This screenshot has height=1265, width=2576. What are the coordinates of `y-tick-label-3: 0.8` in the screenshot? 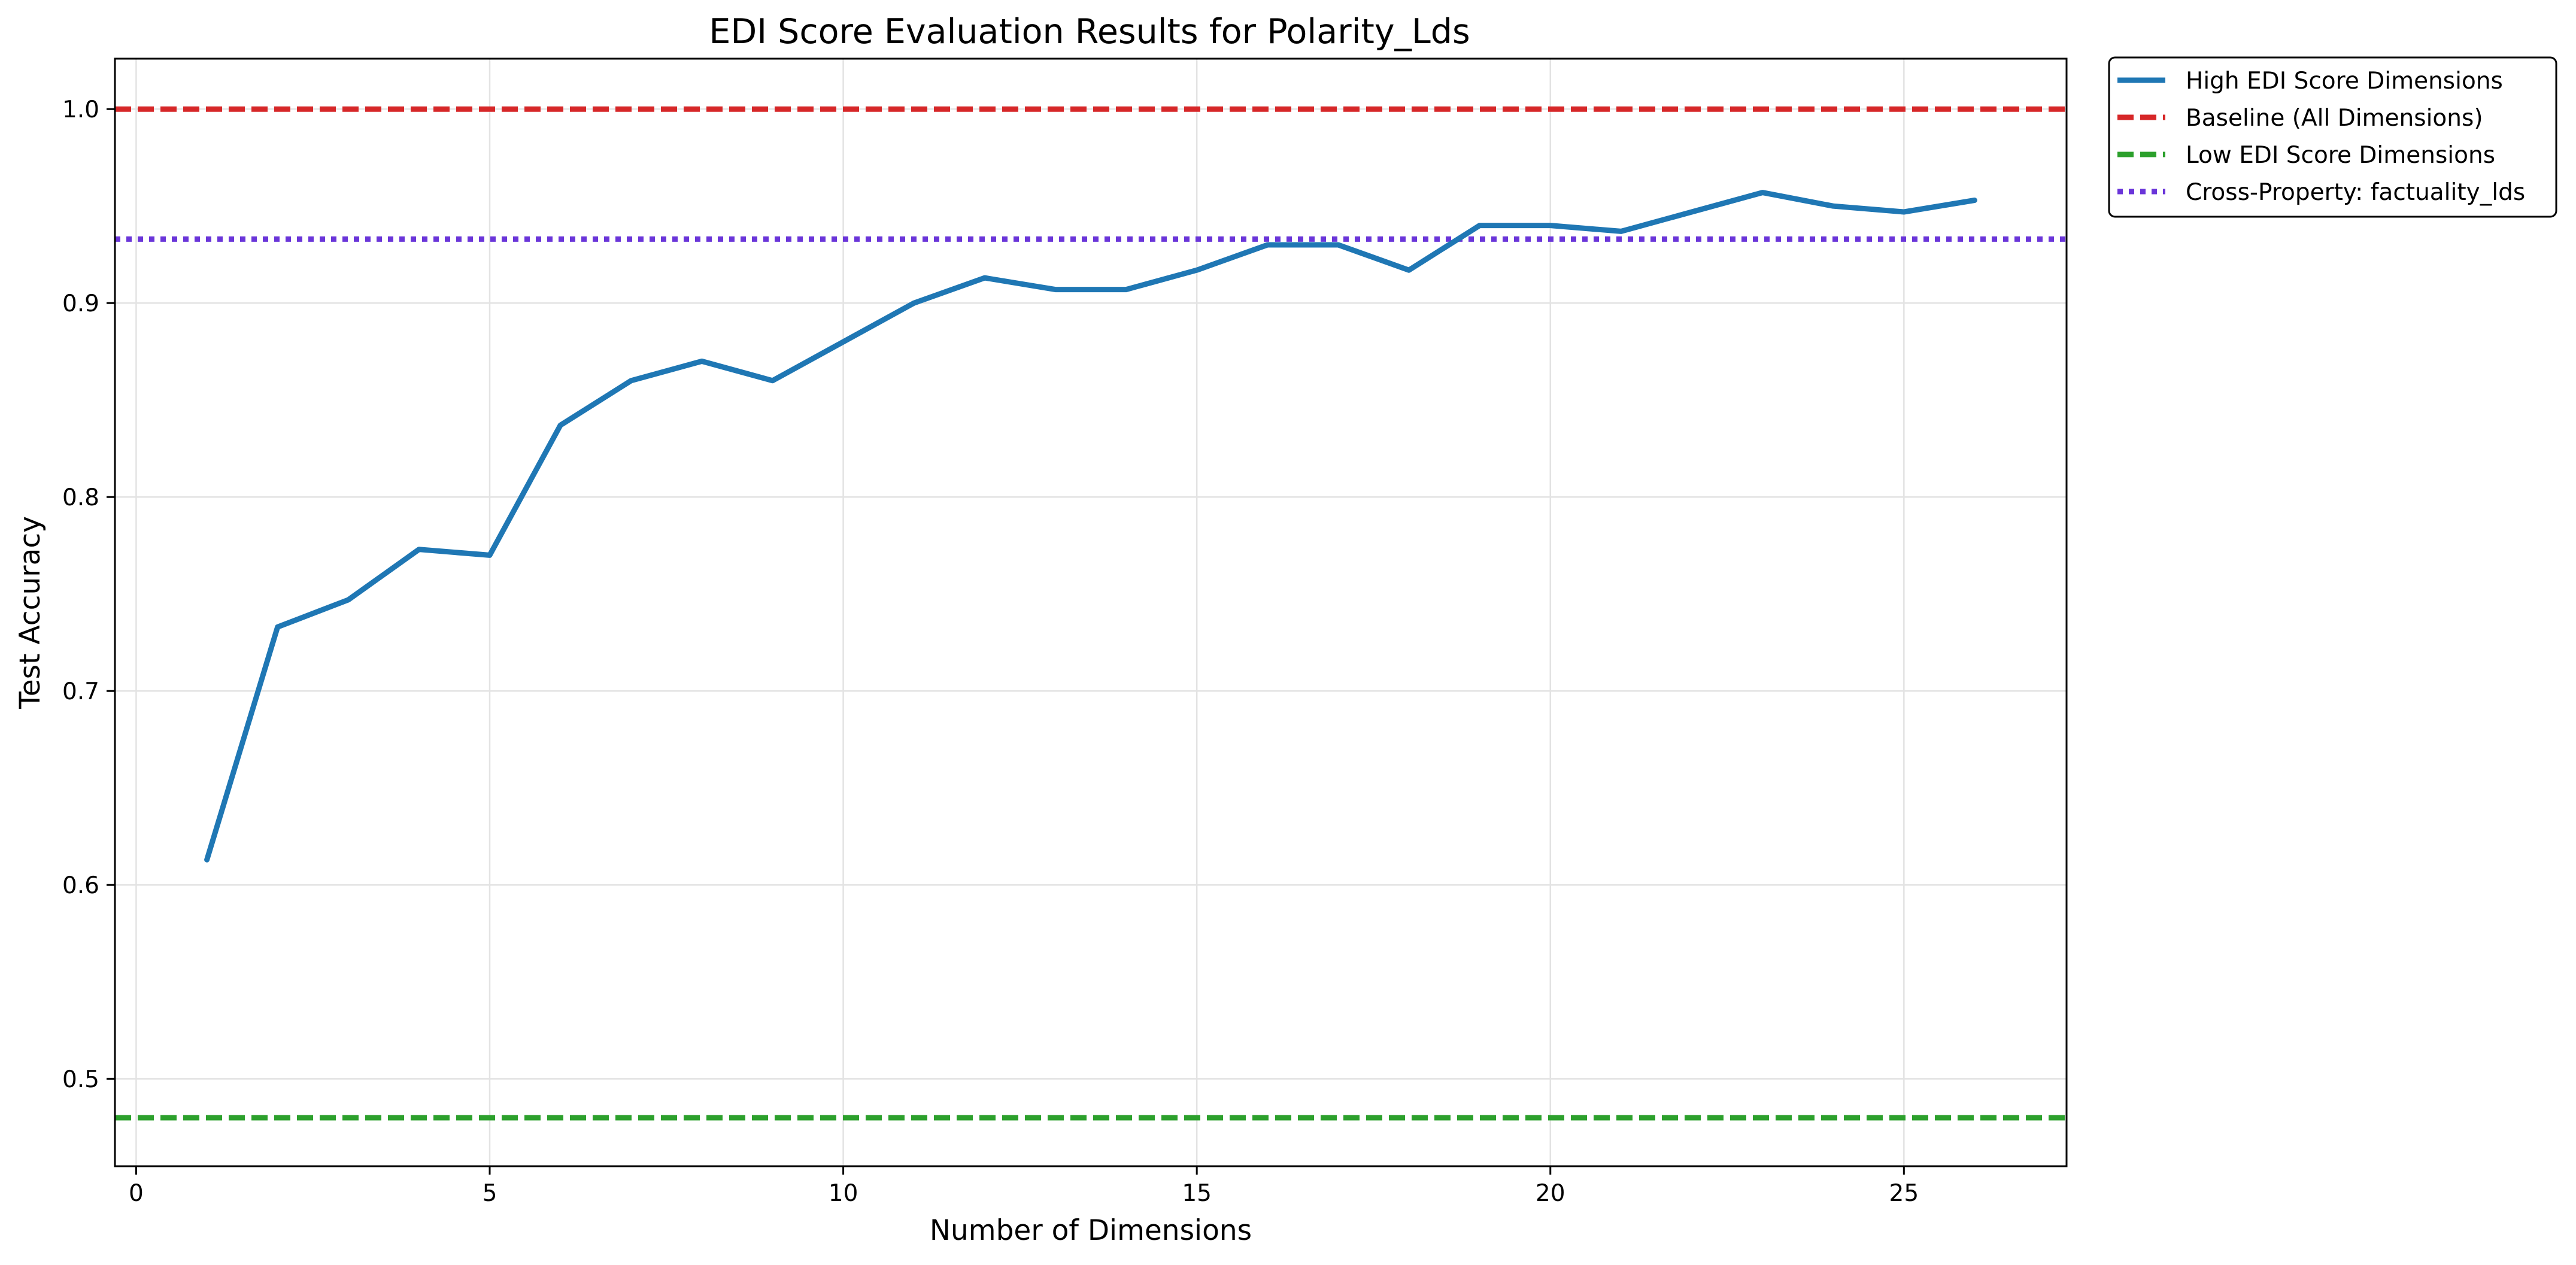 It's located at (80, 497).